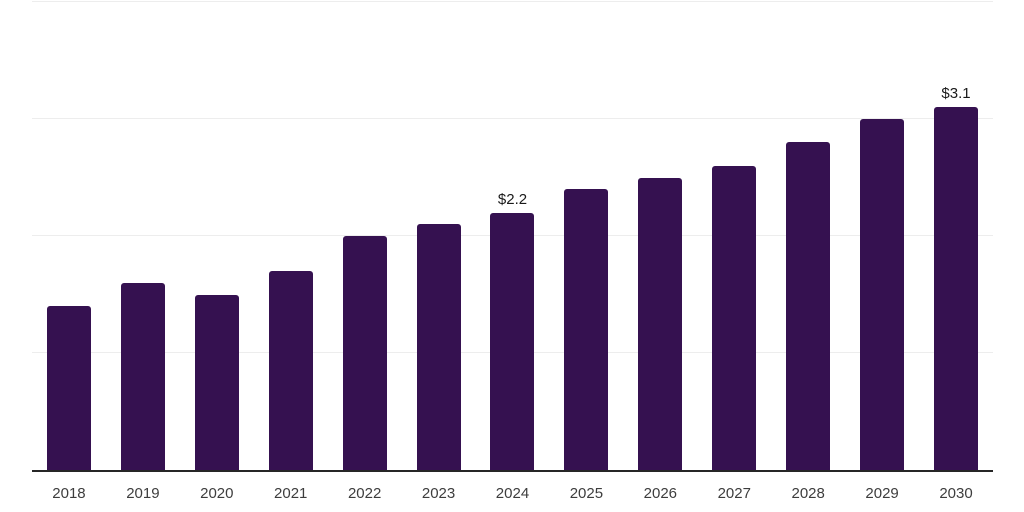 This screenshot has width=1024, height=512. I want to click on x-tick-2020: 2020, so click(217, 493).